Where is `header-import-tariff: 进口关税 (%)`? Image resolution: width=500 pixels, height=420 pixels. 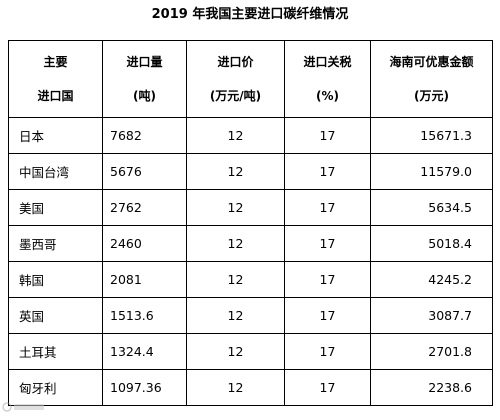
header-import-tariff: 进口关税 (%) is located at coordinates (327, 79).